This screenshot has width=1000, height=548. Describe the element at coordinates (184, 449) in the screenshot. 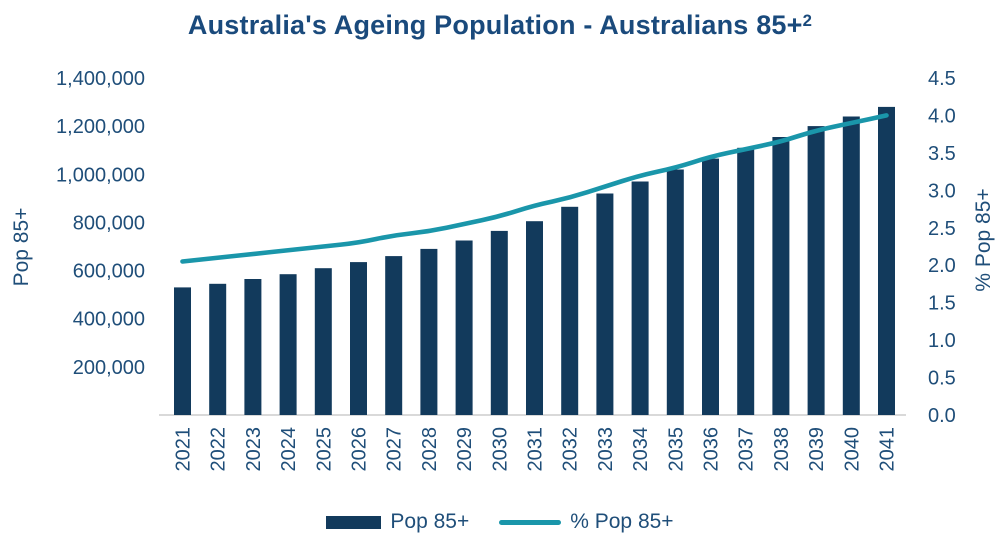

I see `x-tick-label: 2021` at that location.